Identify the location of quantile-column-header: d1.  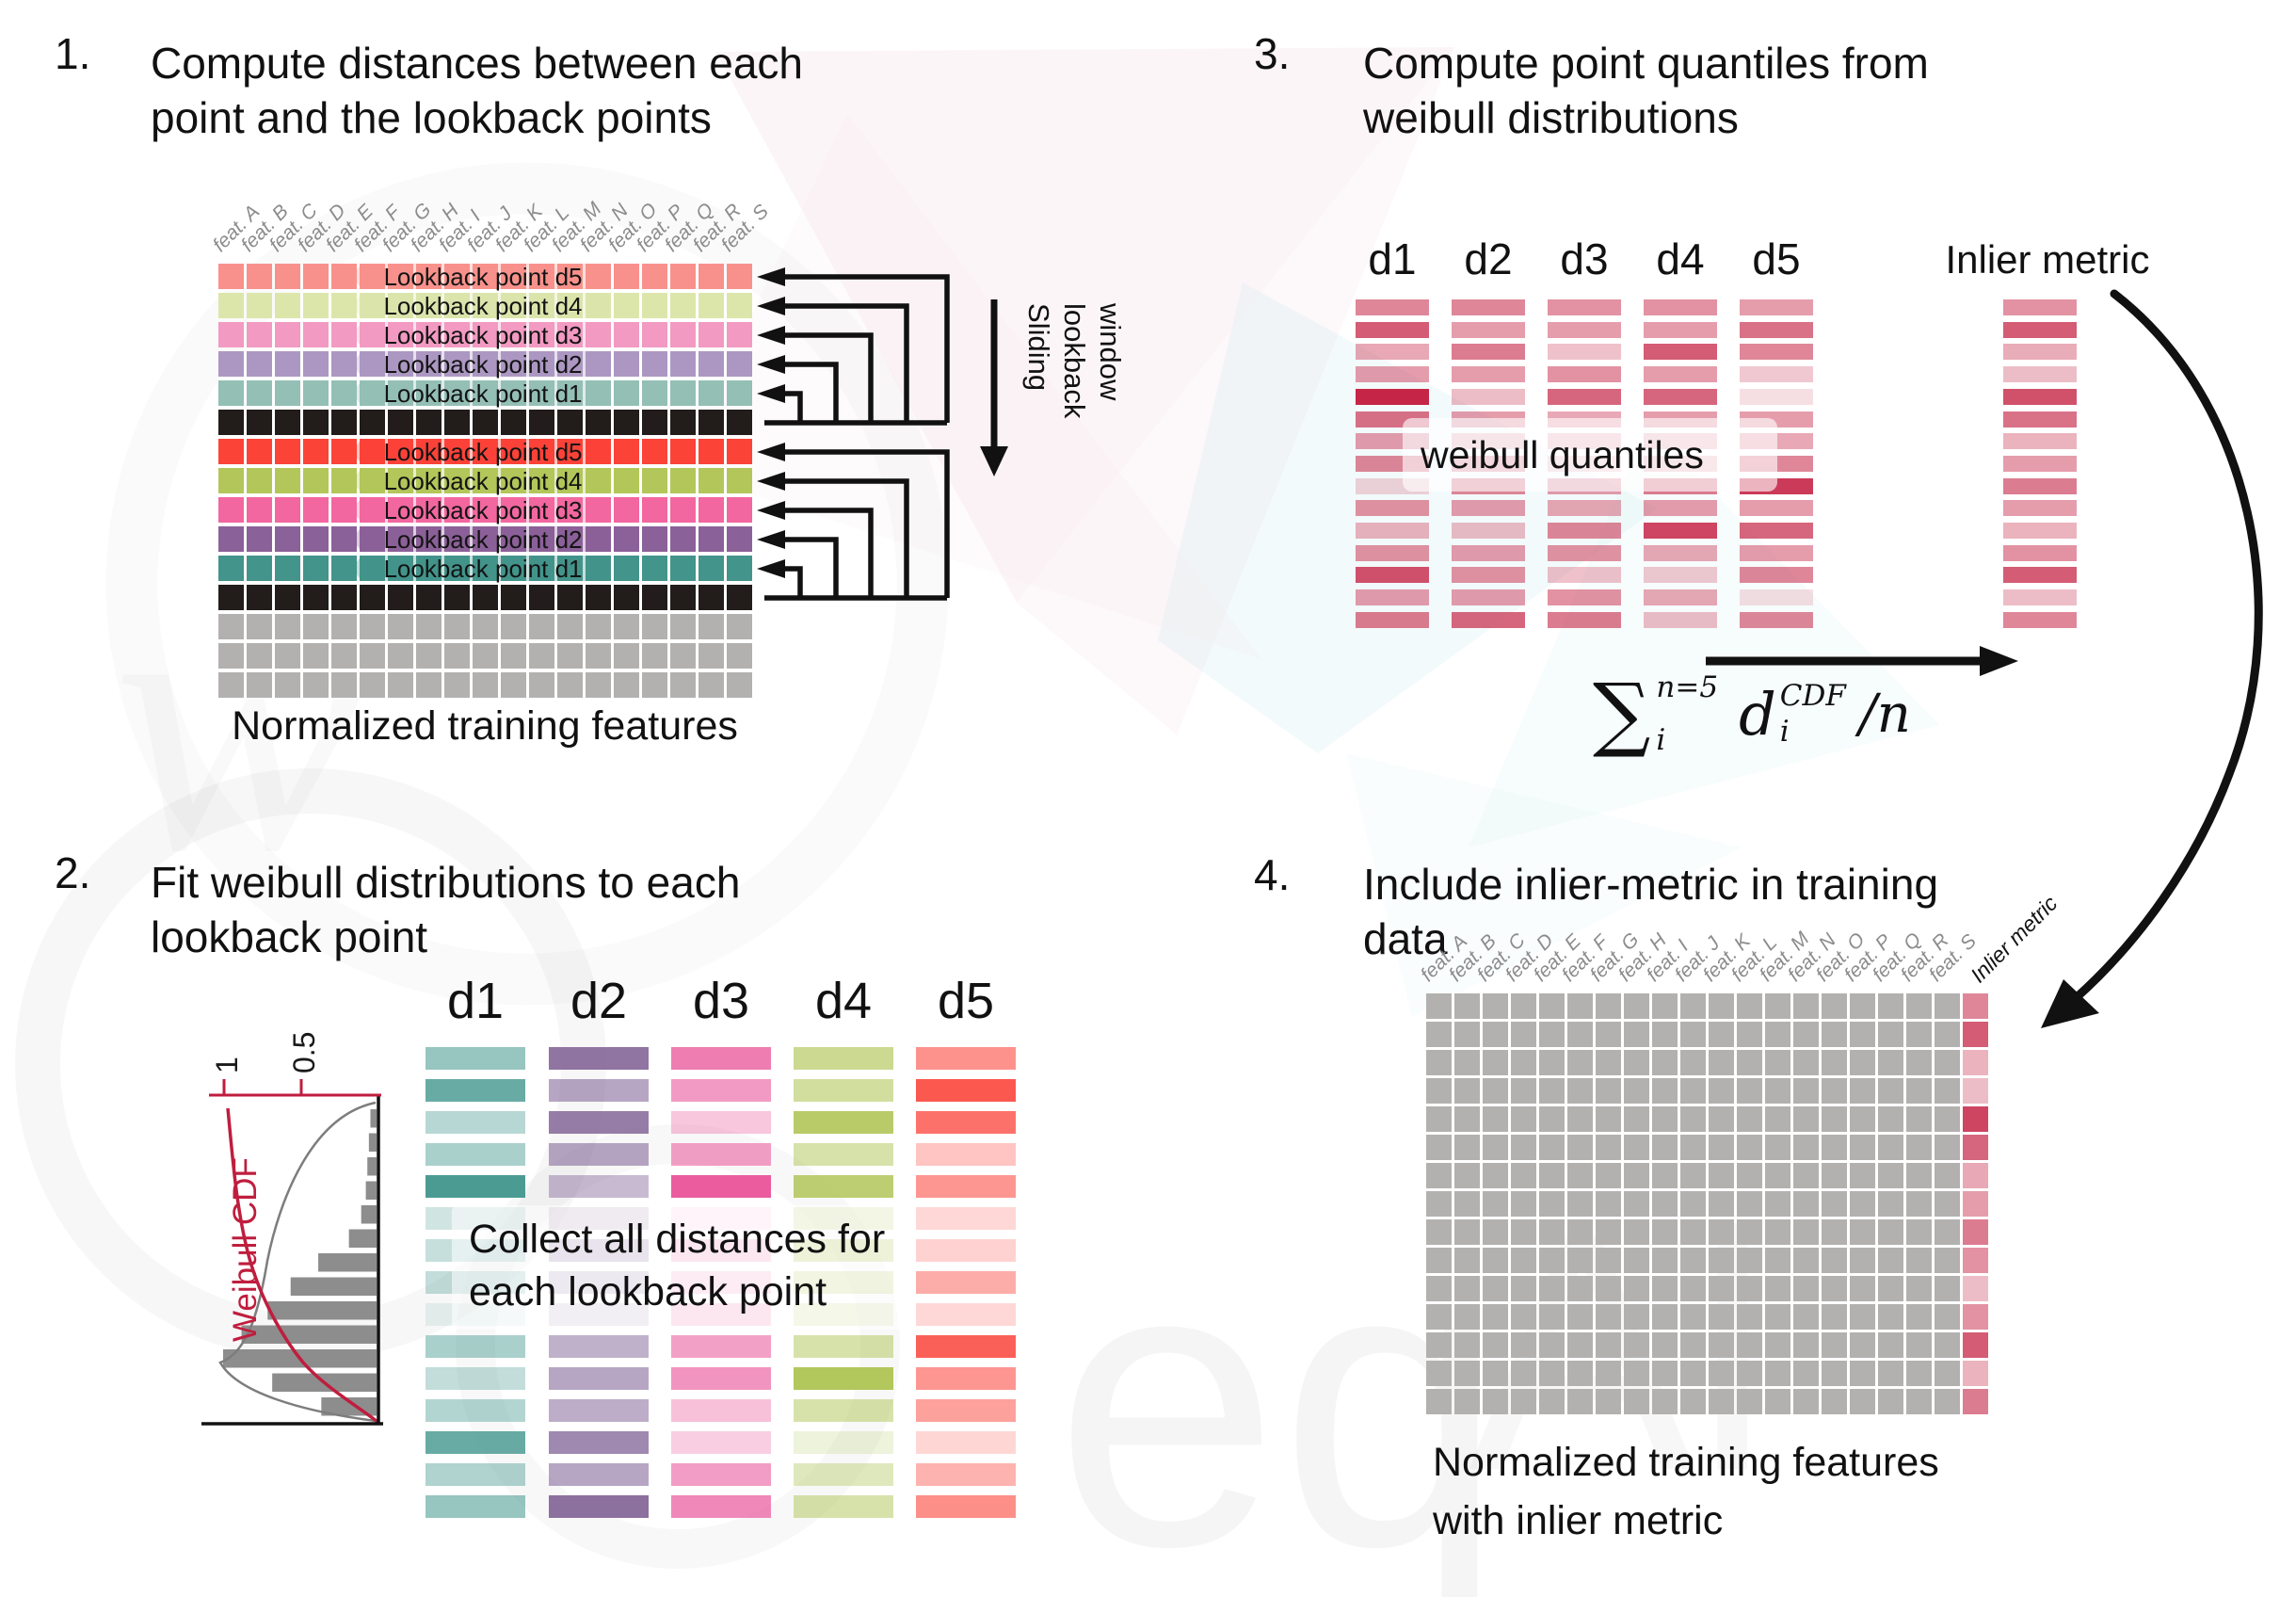
(1393, 258).